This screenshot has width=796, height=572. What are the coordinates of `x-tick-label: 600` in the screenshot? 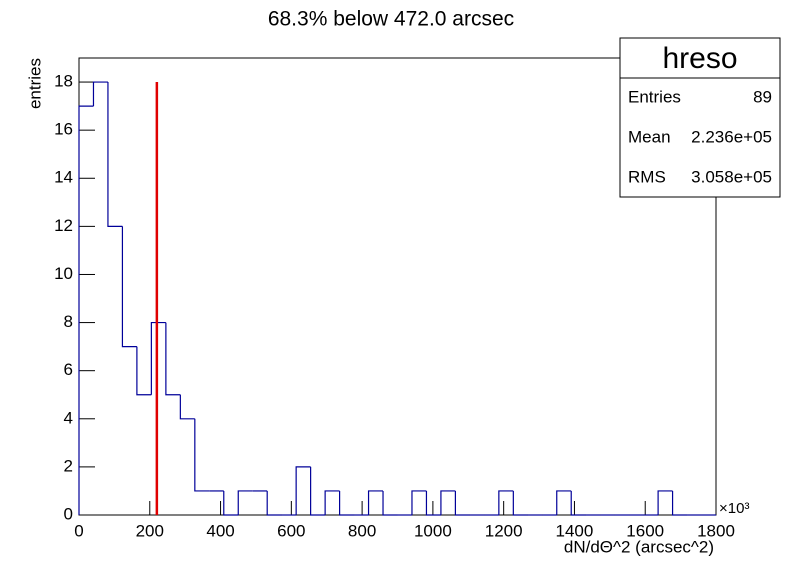 It's located at (291, 530).